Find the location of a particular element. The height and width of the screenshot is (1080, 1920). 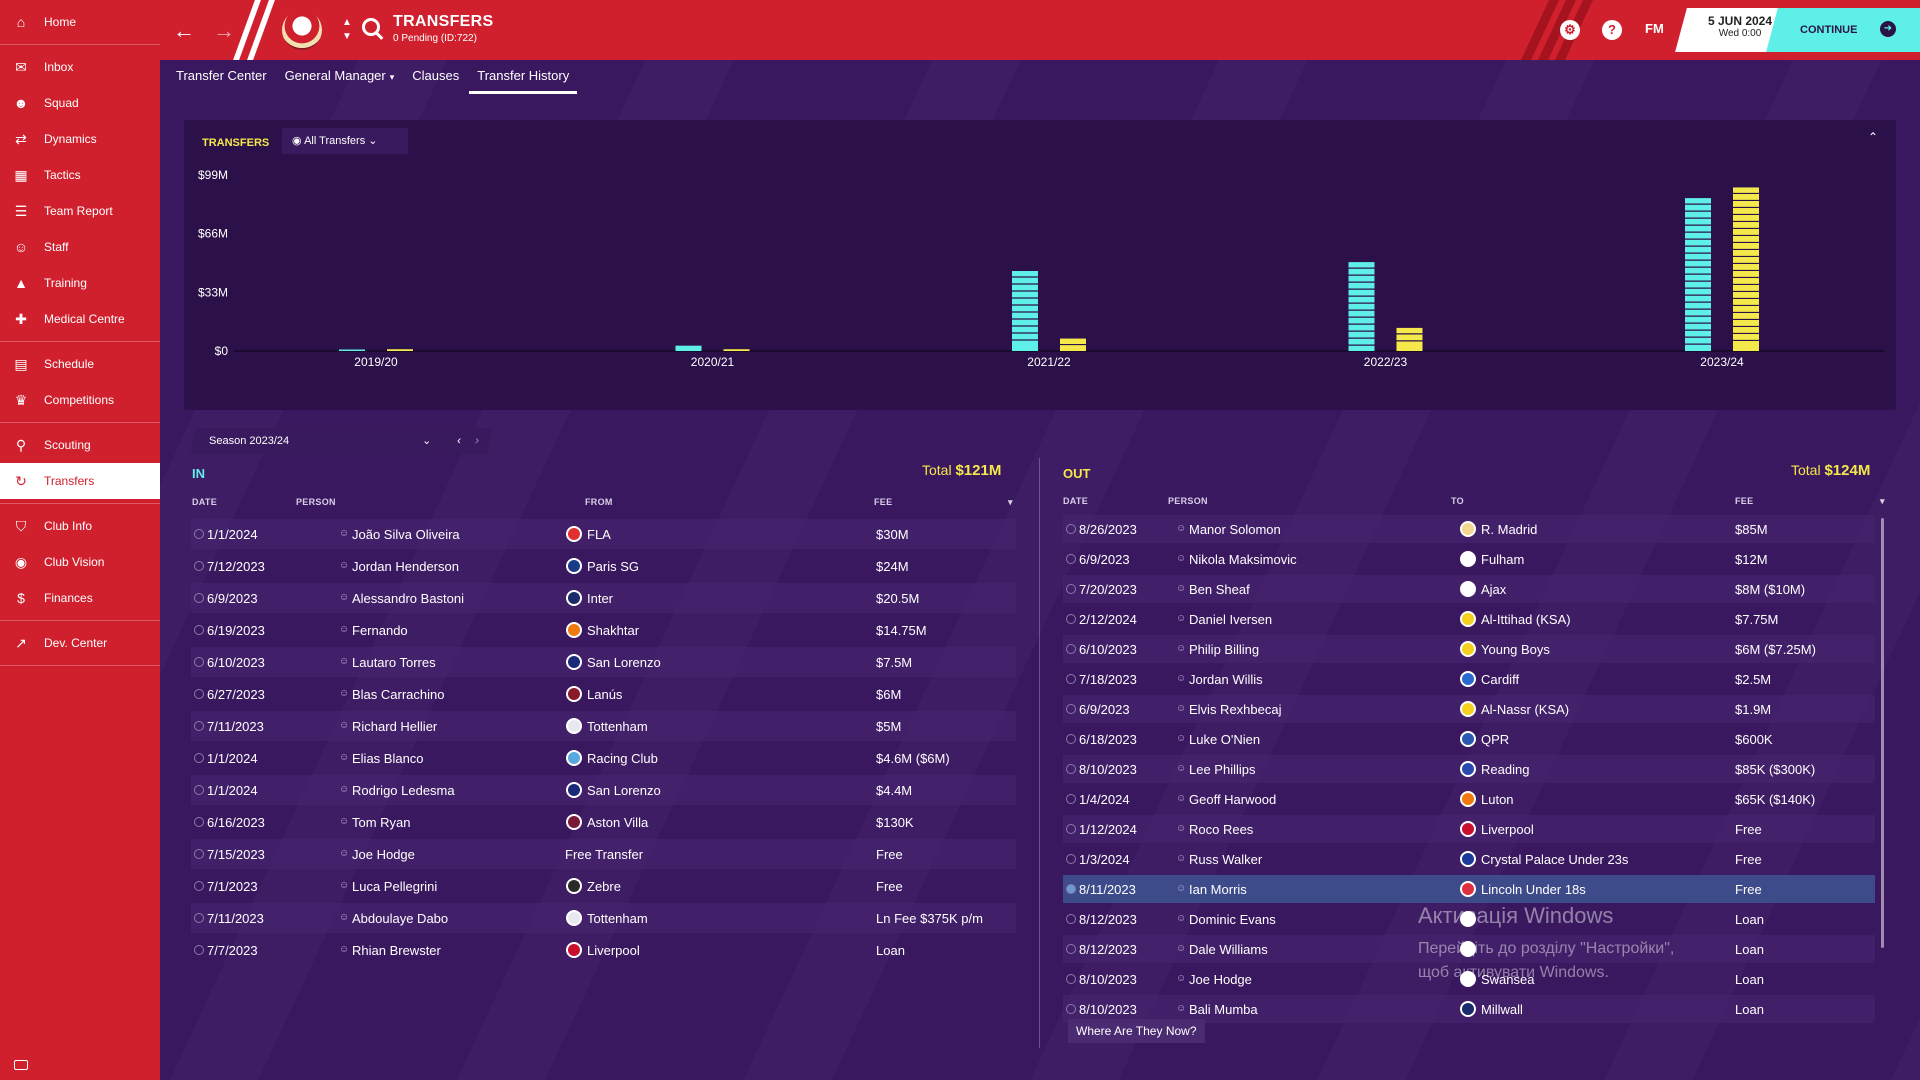

row-club-name: Lincoln Under 18s is located at coordinates (1533, 889).